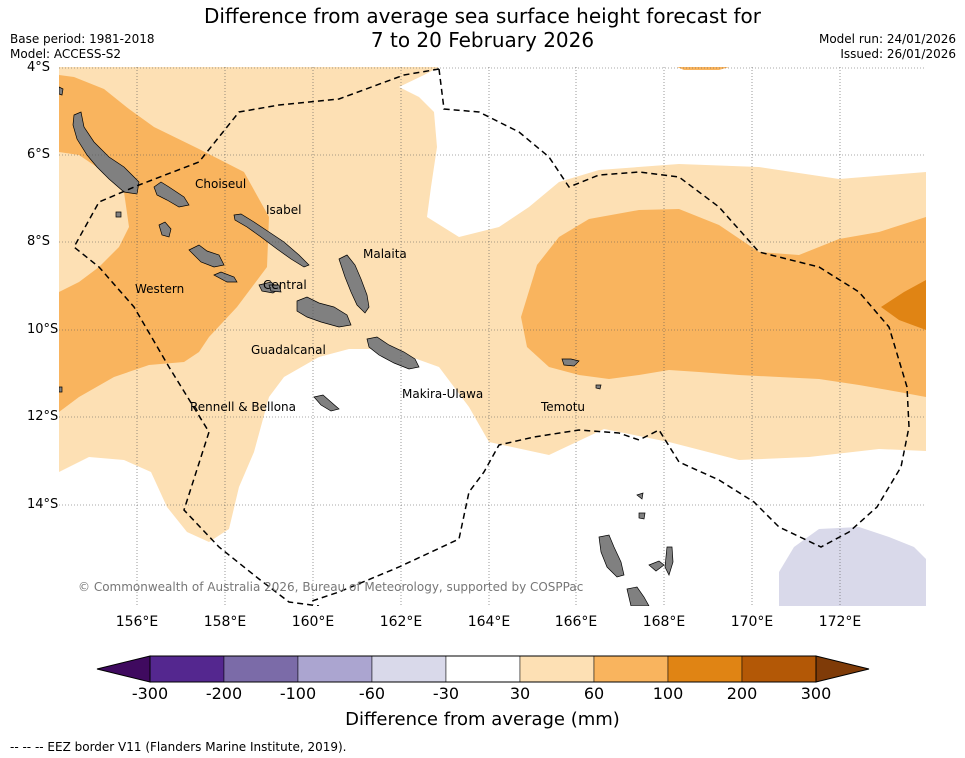 This screenshot has width=965, height=758. What do you see at coordinates (898, 54) in the screenshot?
I see `issued-date: Issued: 26/01/2026` at bounding box center [898, 54].